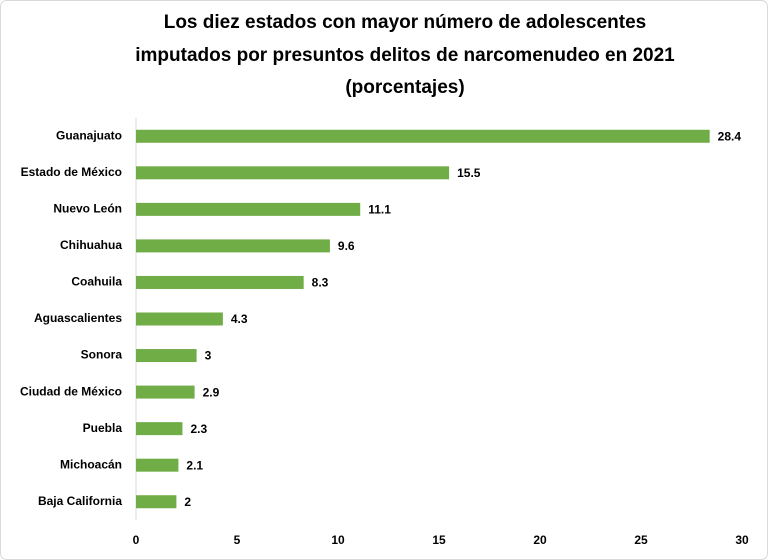  What do you see at coordinates (239, 319) in the screenshot?
I see `data-label: 4.3` at bounding box center [239, 319].